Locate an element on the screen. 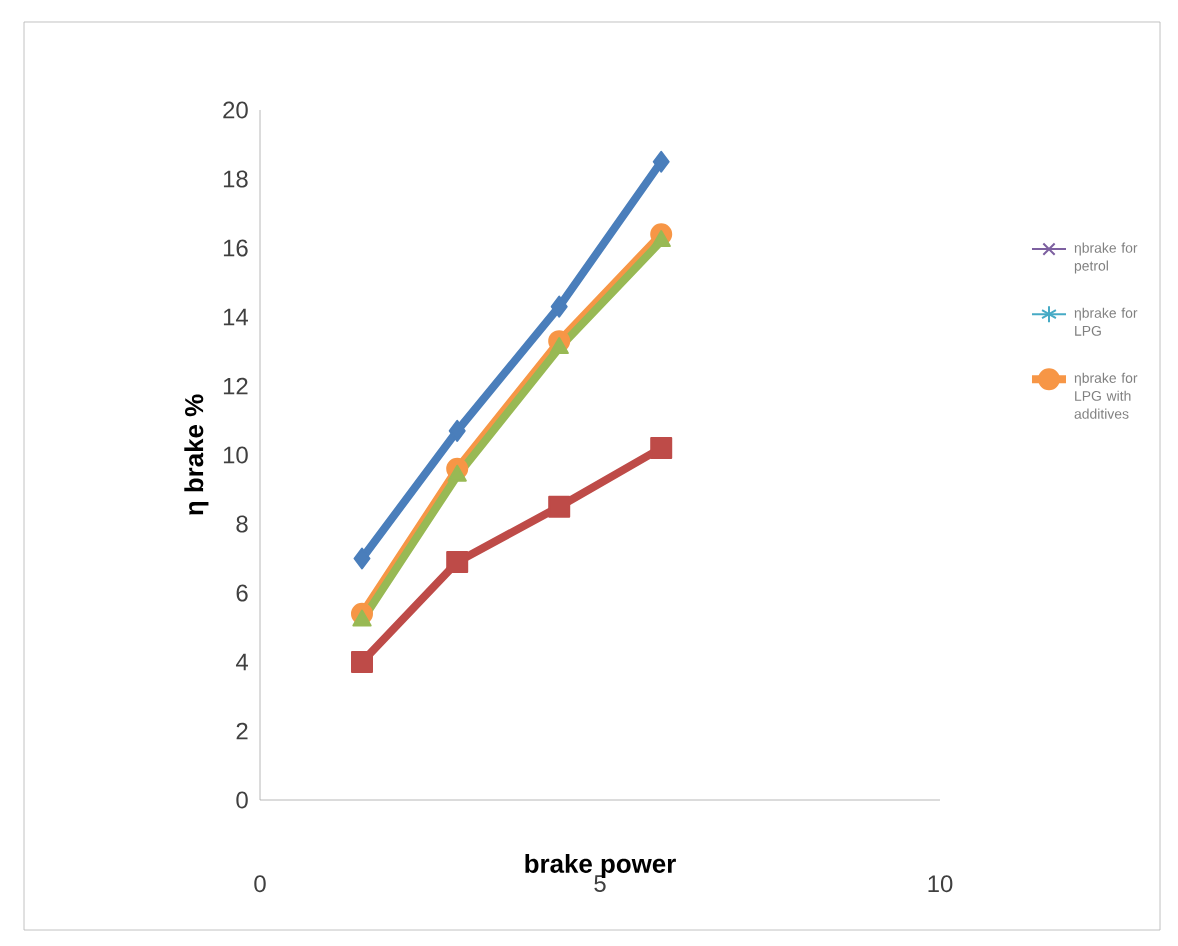 The width and height of the screenshot is (1178, 946). y-tick-label: 14 is located at coordinates (235, 317).